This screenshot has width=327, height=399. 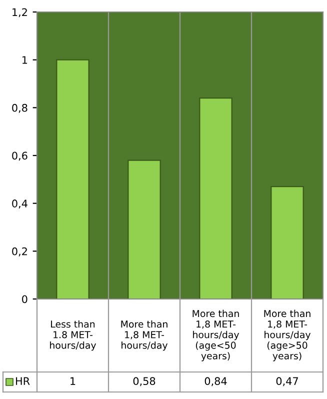 What do you see at coordinates (20, 156) in the screenshot?
I see `y-tick-label: 0,6` at bounding box center [20, 156].